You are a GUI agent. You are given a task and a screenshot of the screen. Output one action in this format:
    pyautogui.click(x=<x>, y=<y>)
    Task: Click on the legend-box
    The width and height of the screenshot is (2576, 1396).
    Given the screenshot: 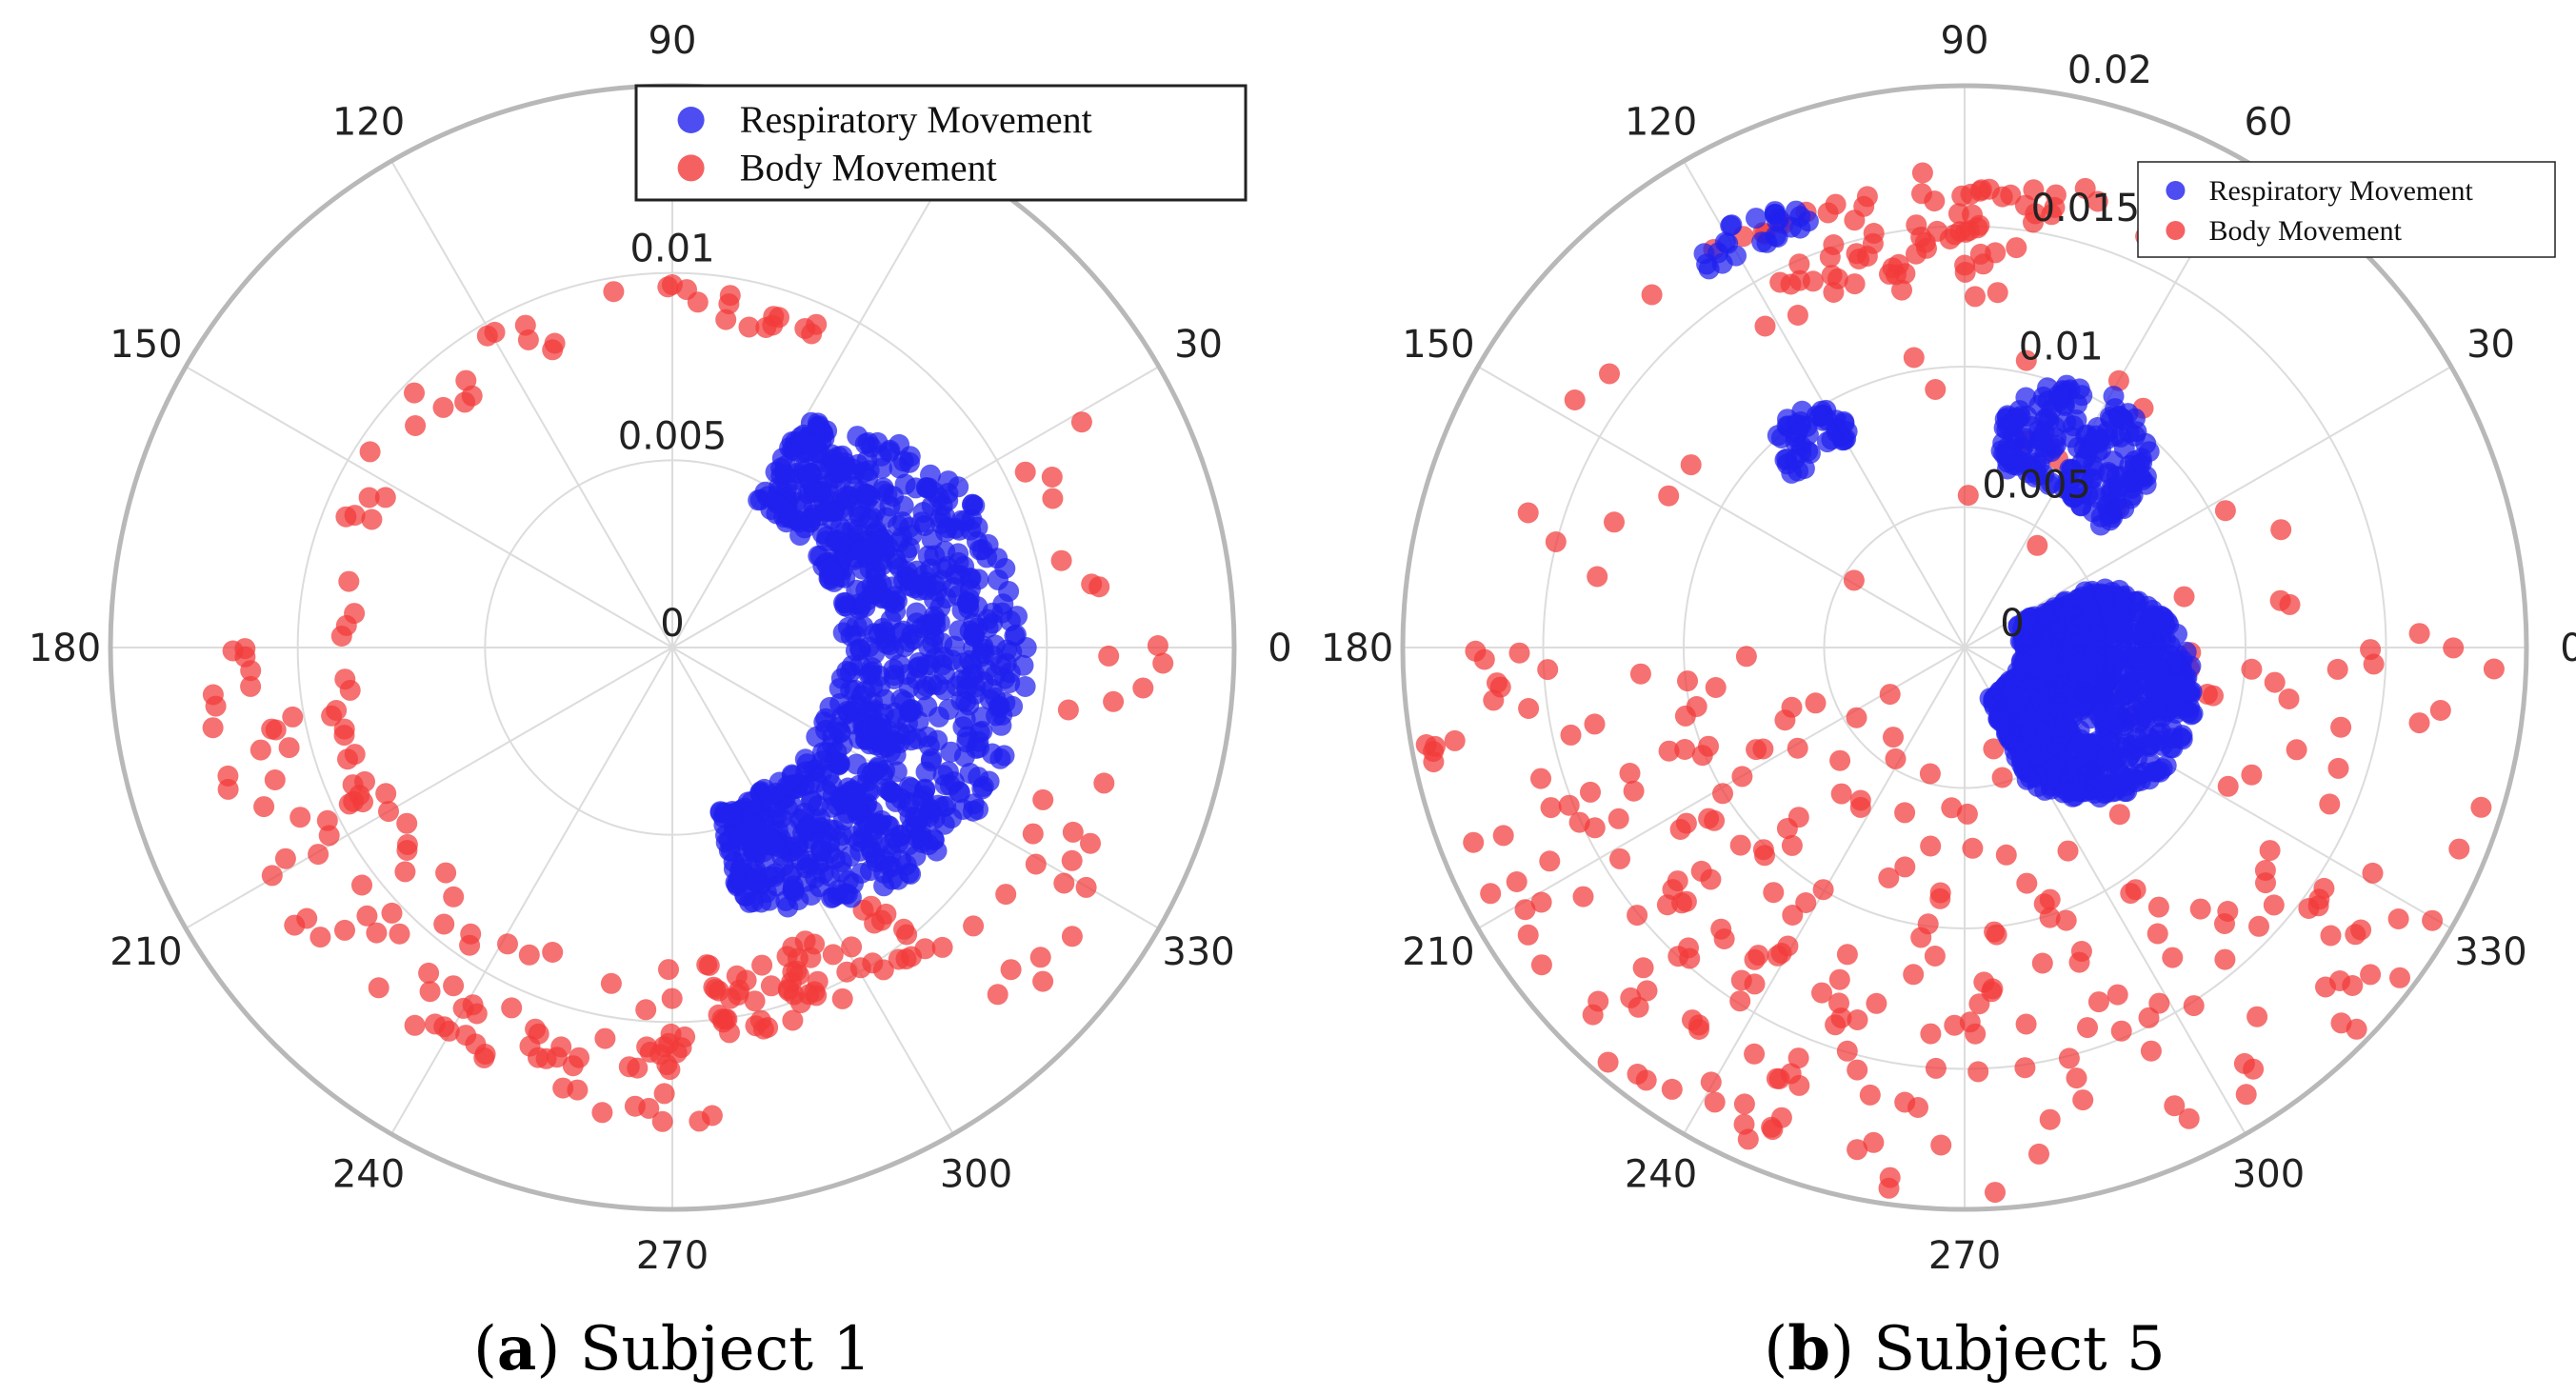 What is the action you would take?
    pyautogui.click(x=941, y=143)
    